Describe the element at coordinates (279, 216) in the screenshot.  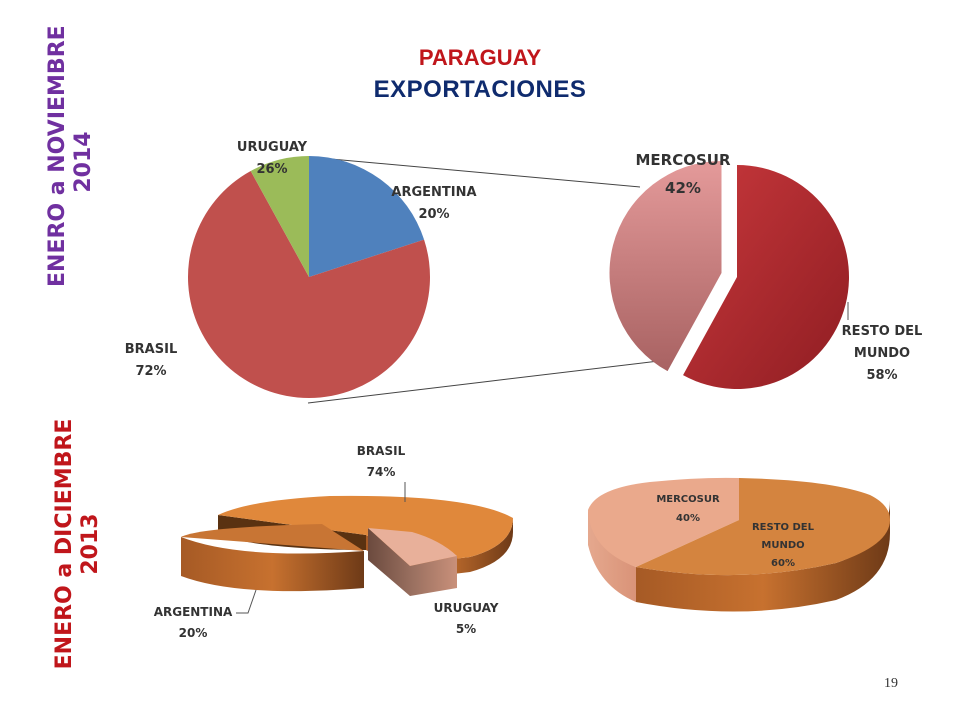
I see `pie-slice-uruguay` at that location.